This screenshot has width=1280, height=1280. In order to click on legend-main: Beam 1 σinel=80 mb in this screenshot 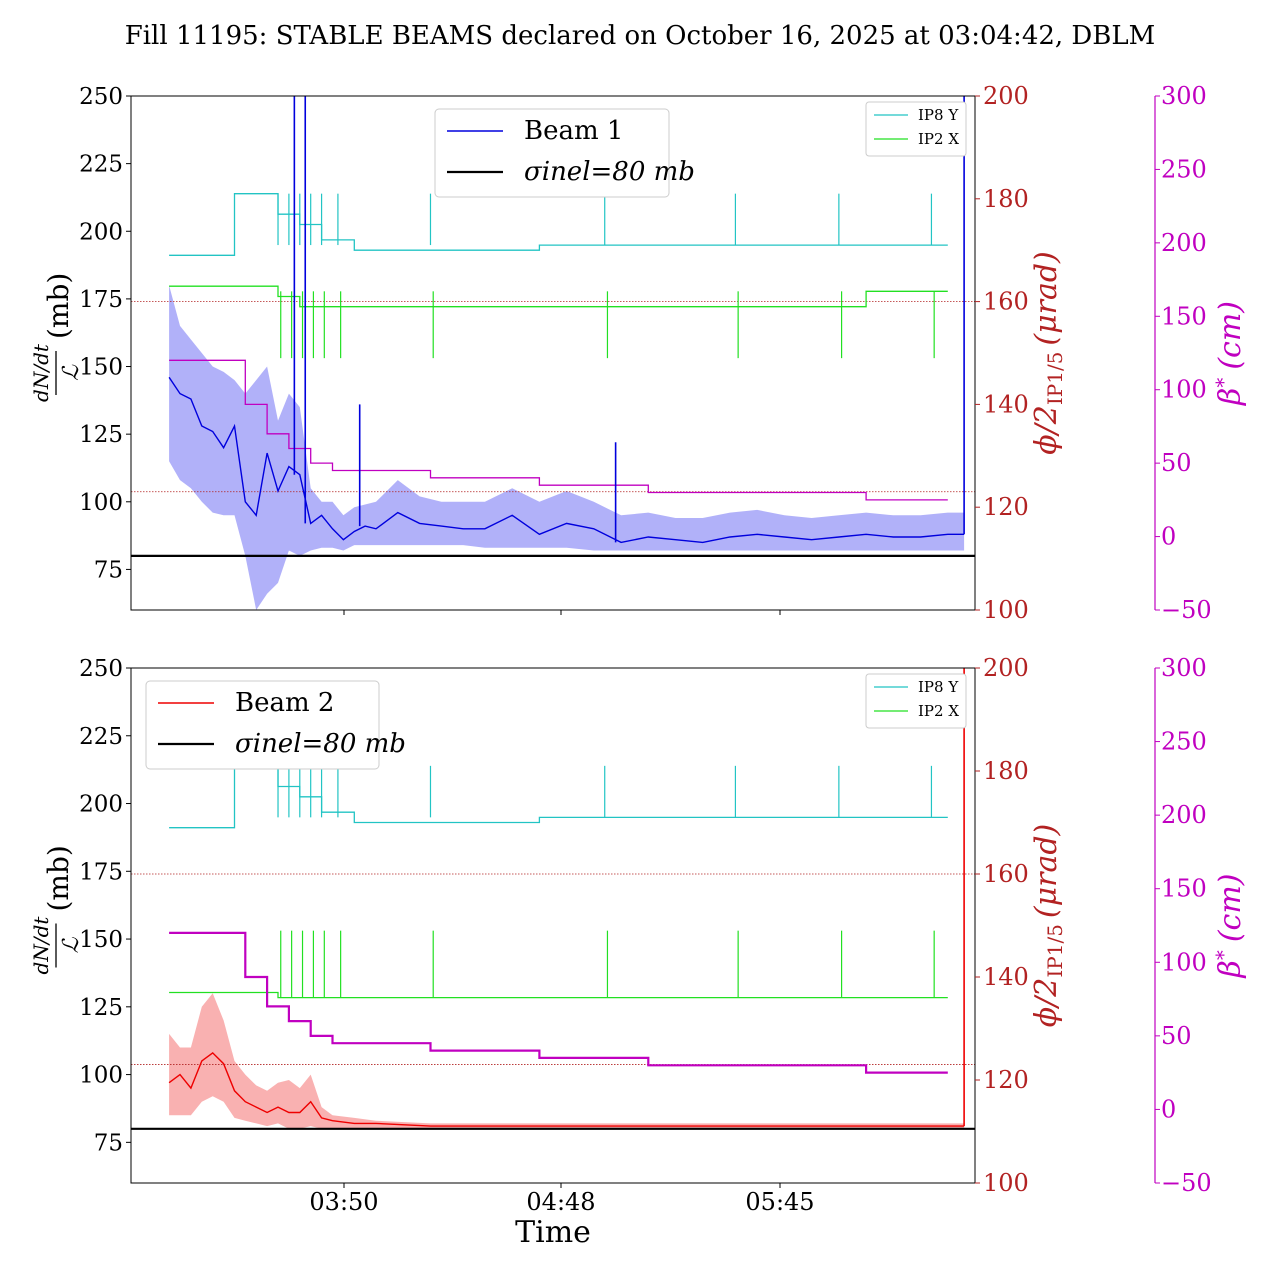, I will do `click(564, 153)`.